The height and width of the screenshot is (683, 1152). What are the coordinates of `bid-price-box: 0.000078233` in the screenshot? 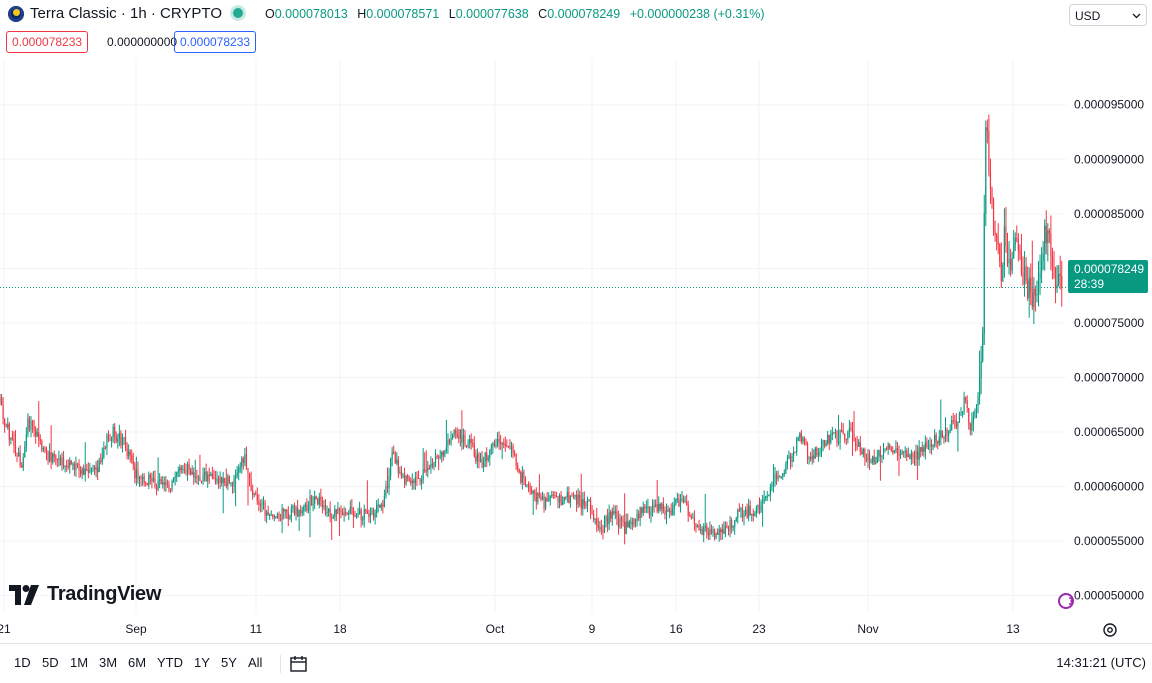 It's located at (47, 42).